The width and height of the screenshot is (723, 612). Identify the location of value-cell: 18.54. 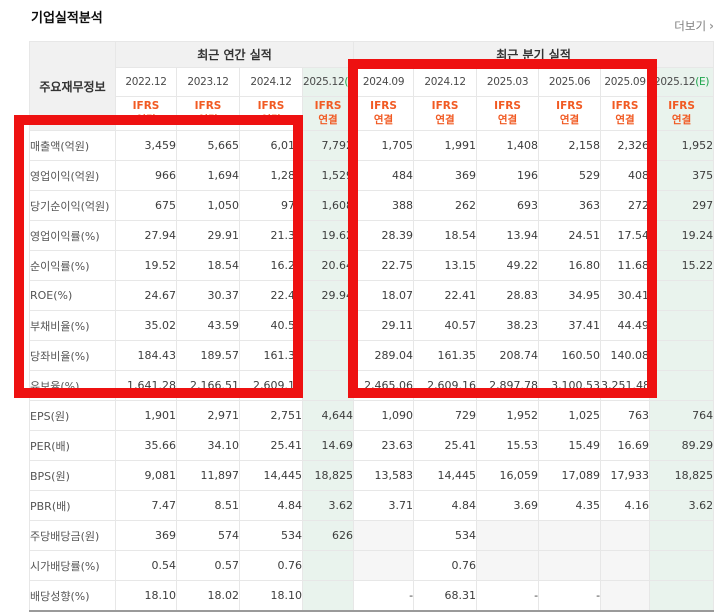
(208, 265).